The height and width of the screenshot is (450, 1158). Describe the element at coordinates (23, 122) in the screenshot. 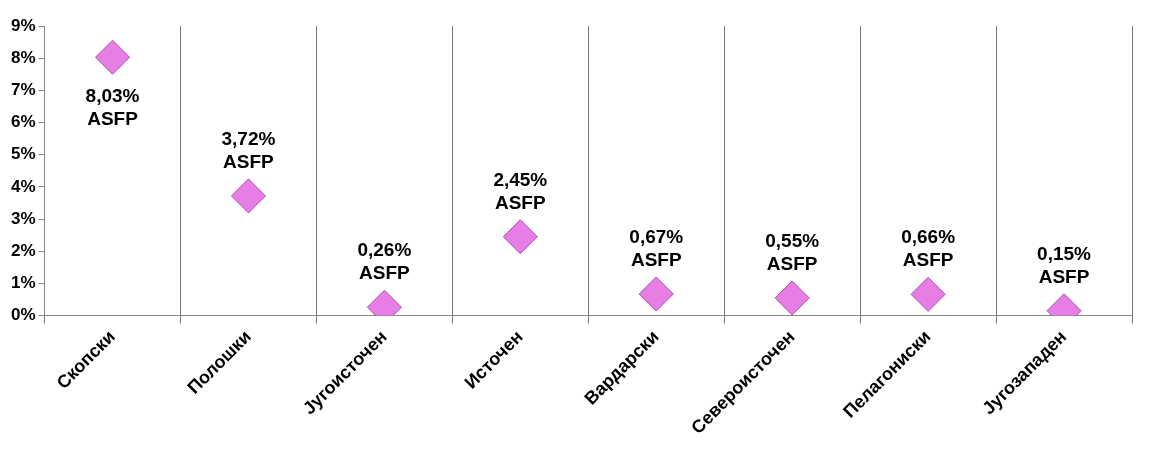

I see `y-tick-label: 6%` at that location.